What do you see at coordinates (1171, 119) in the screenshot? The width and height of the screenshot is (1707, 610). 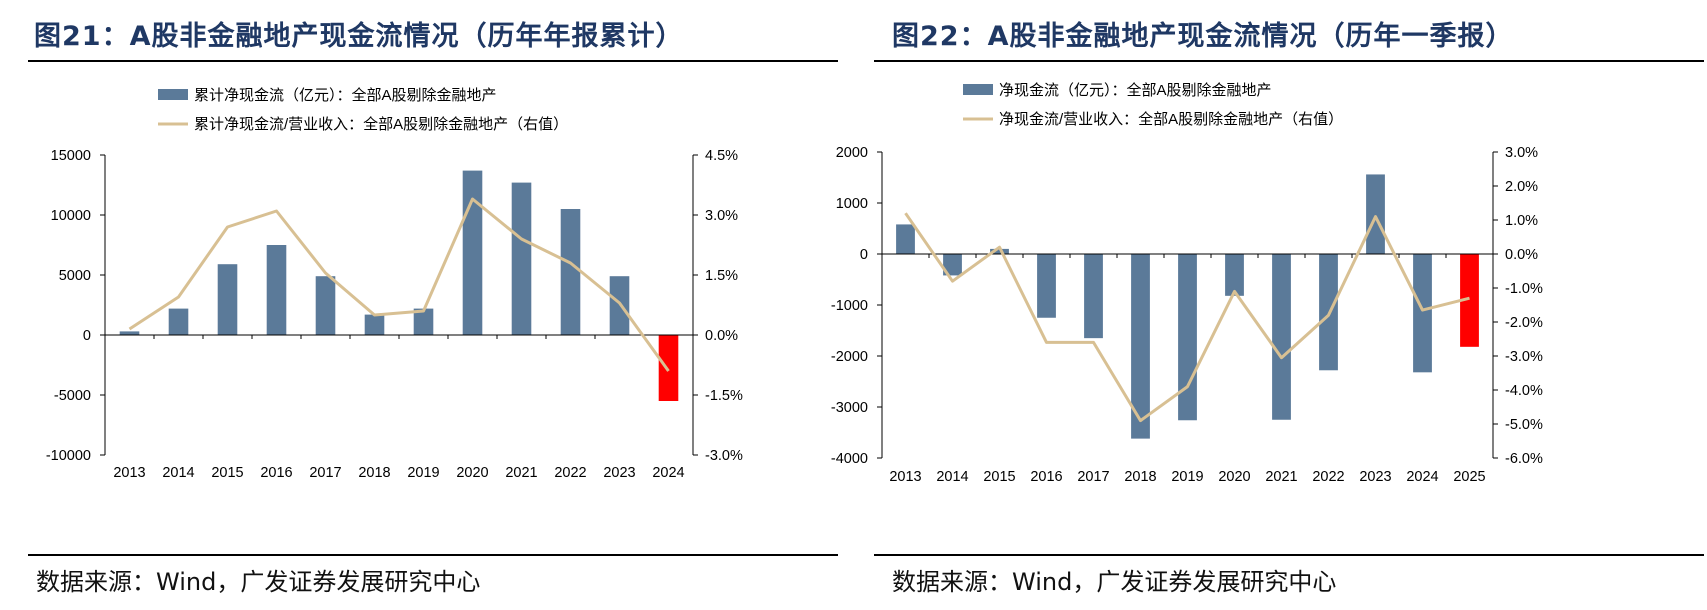 I see `legend-label: 净现金流/营业收入：全部A股剔除金融地产（右值）` at bounding box center [1171, 119].